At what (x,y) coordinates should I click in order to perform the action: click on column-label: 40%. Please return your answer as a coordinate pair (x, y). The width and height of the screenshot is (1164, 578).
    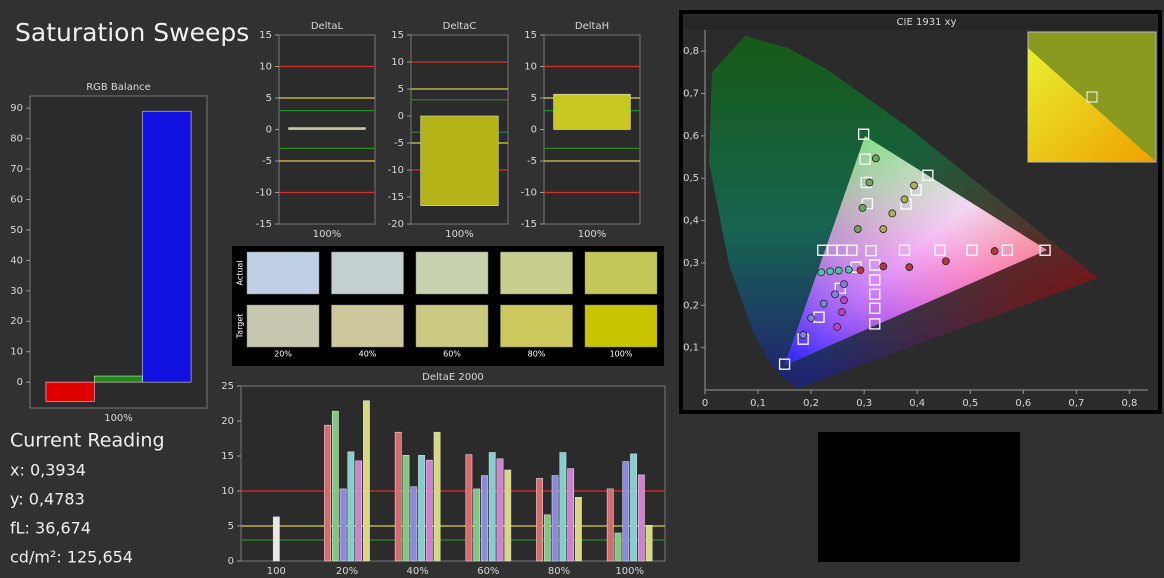
    Looking at the image, I should click on (368, 354).